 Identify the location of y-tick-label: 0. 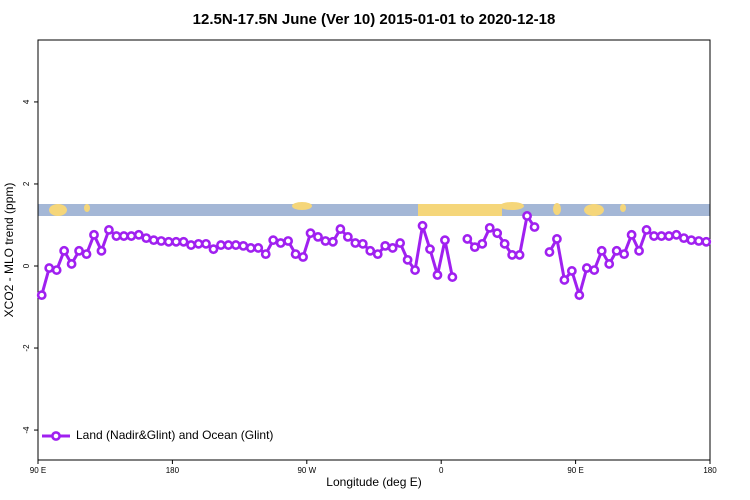
(26, 265).